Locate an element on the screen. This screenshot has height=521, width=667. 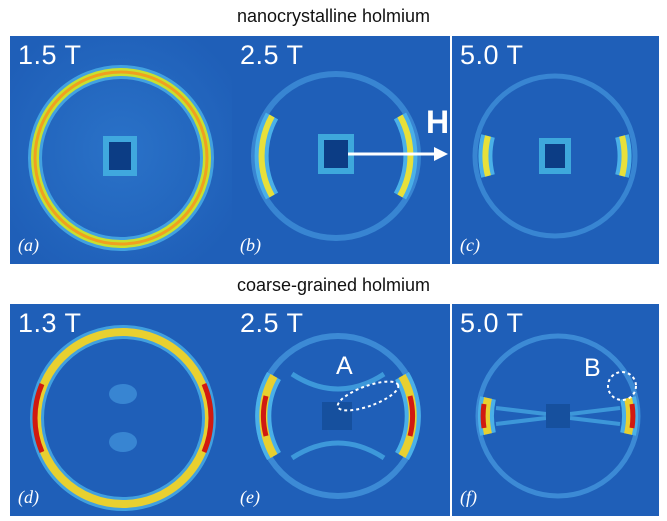
panel-d: 1.3 T (d) is located at coordinates (121, 410).